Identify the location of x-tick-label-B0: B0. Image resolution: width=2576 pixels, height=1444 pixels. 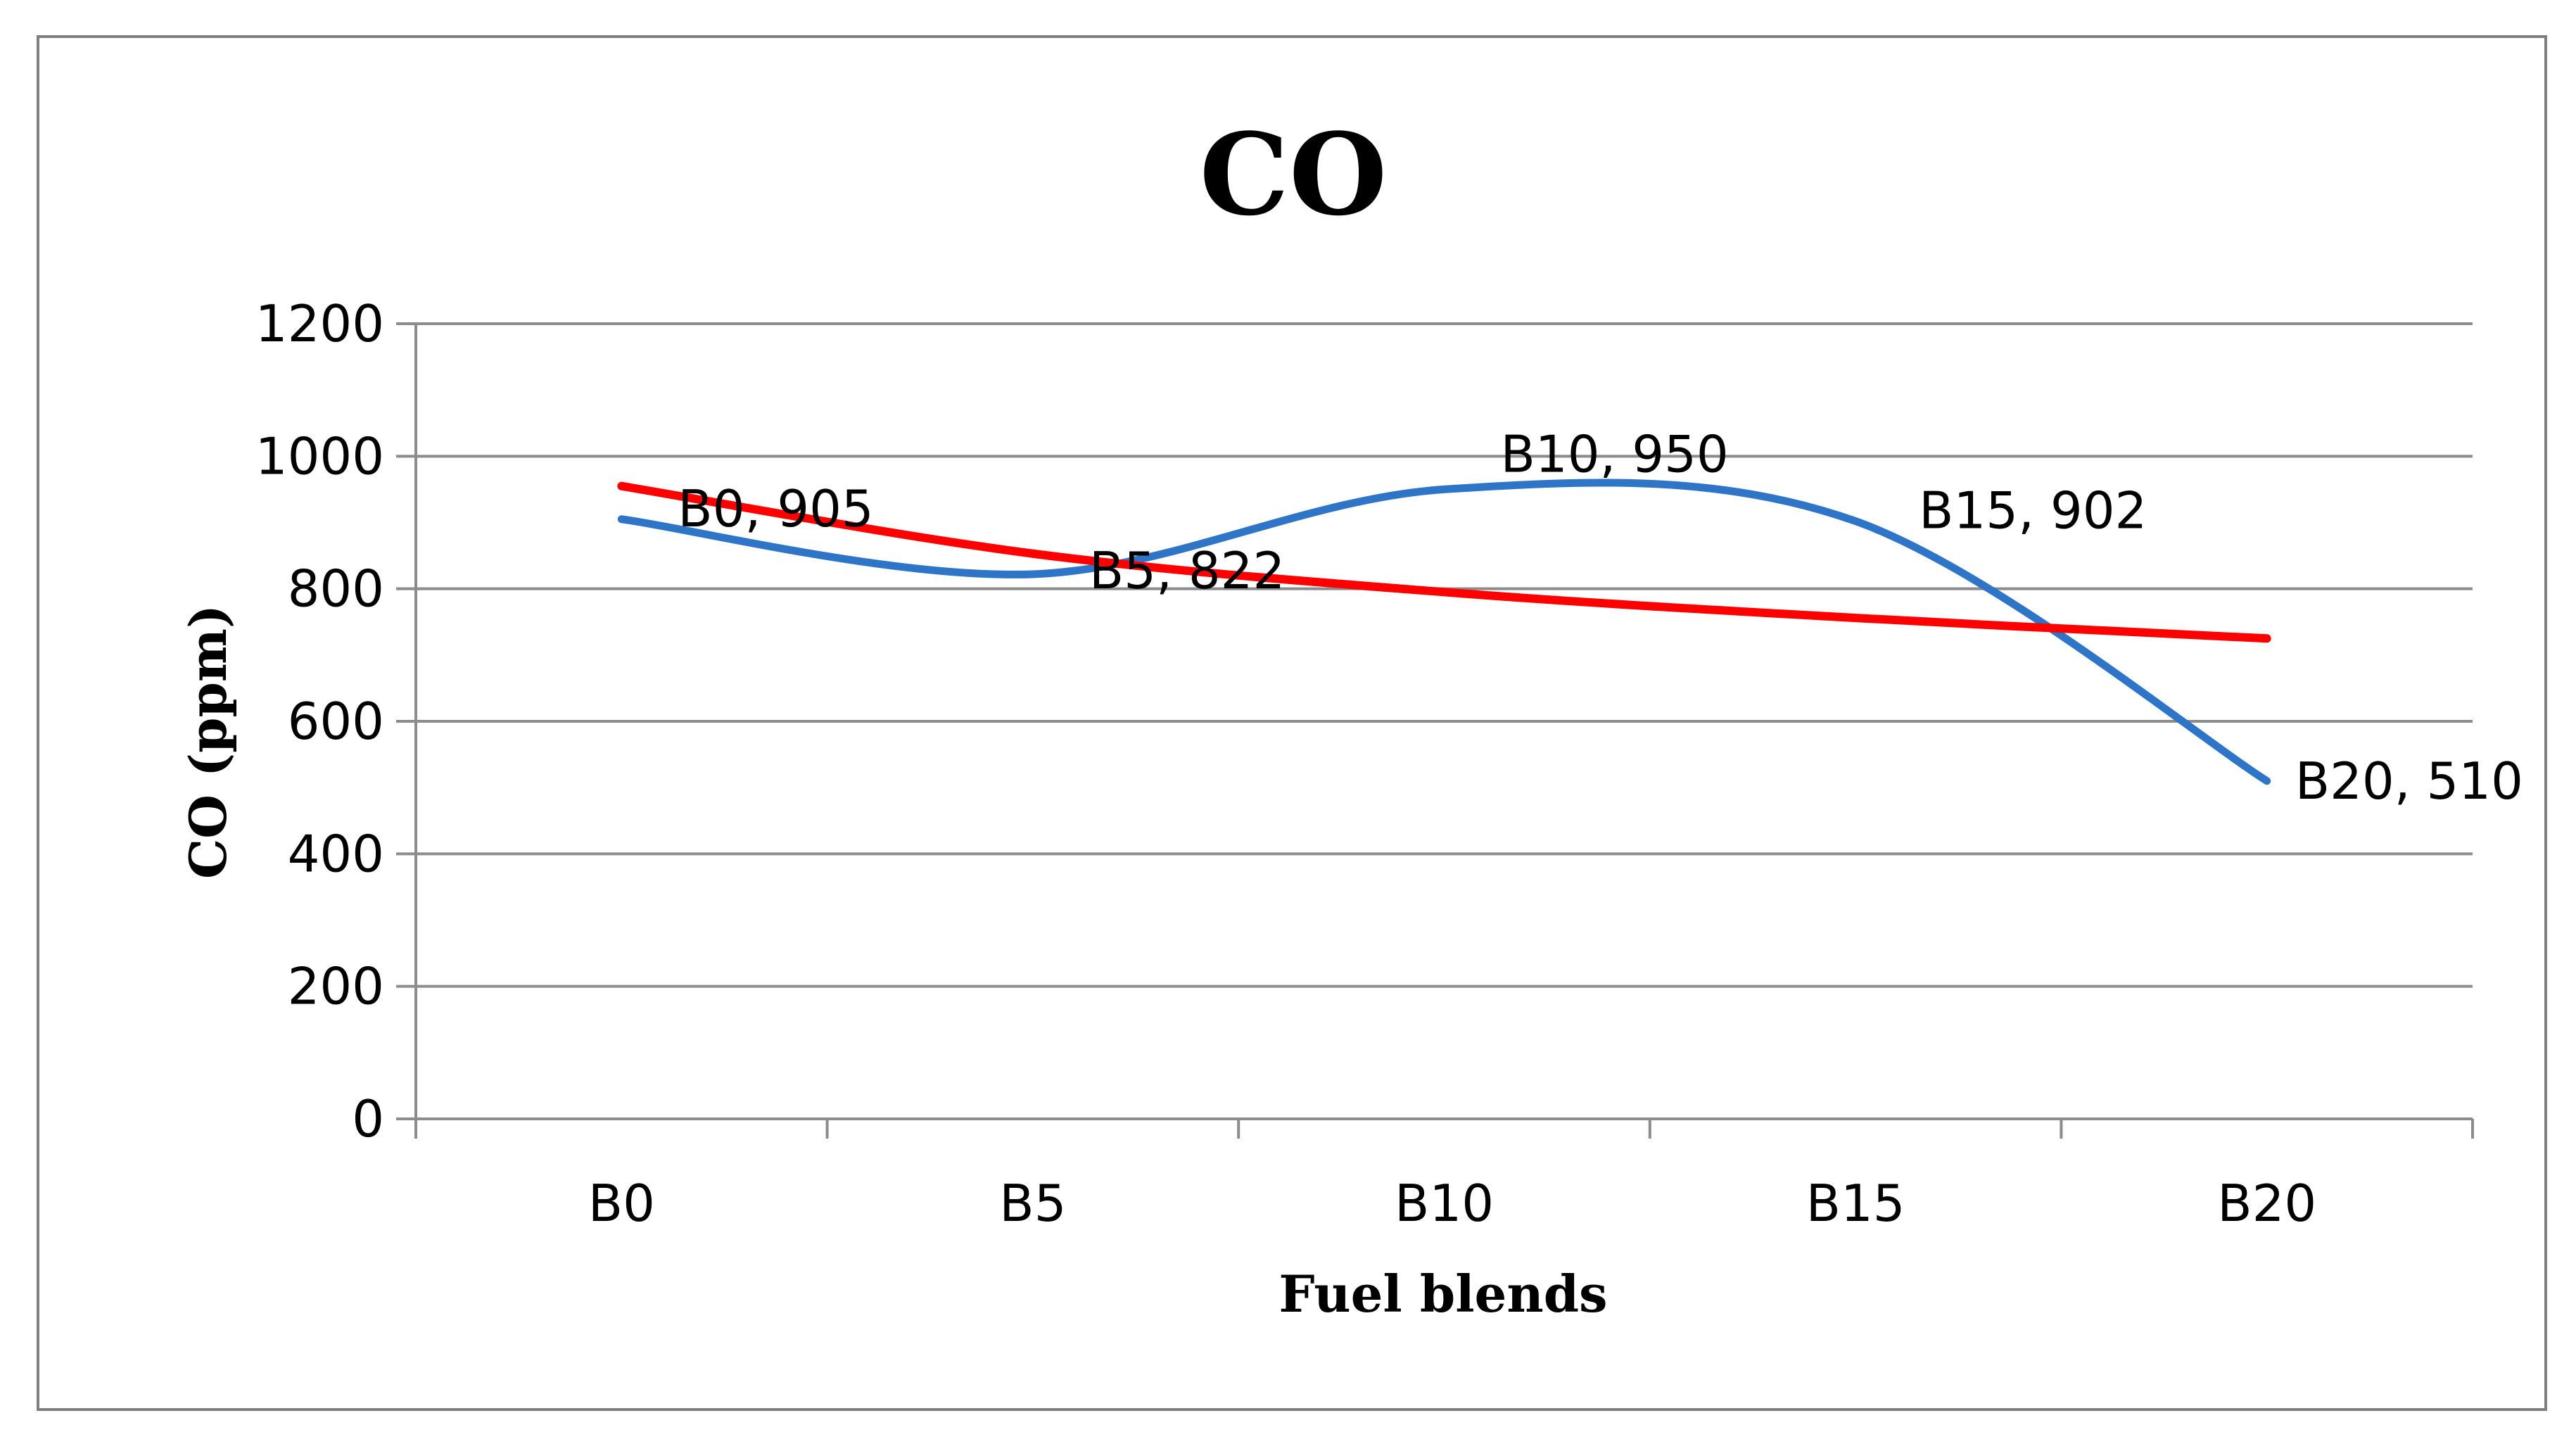
(621, 1203).